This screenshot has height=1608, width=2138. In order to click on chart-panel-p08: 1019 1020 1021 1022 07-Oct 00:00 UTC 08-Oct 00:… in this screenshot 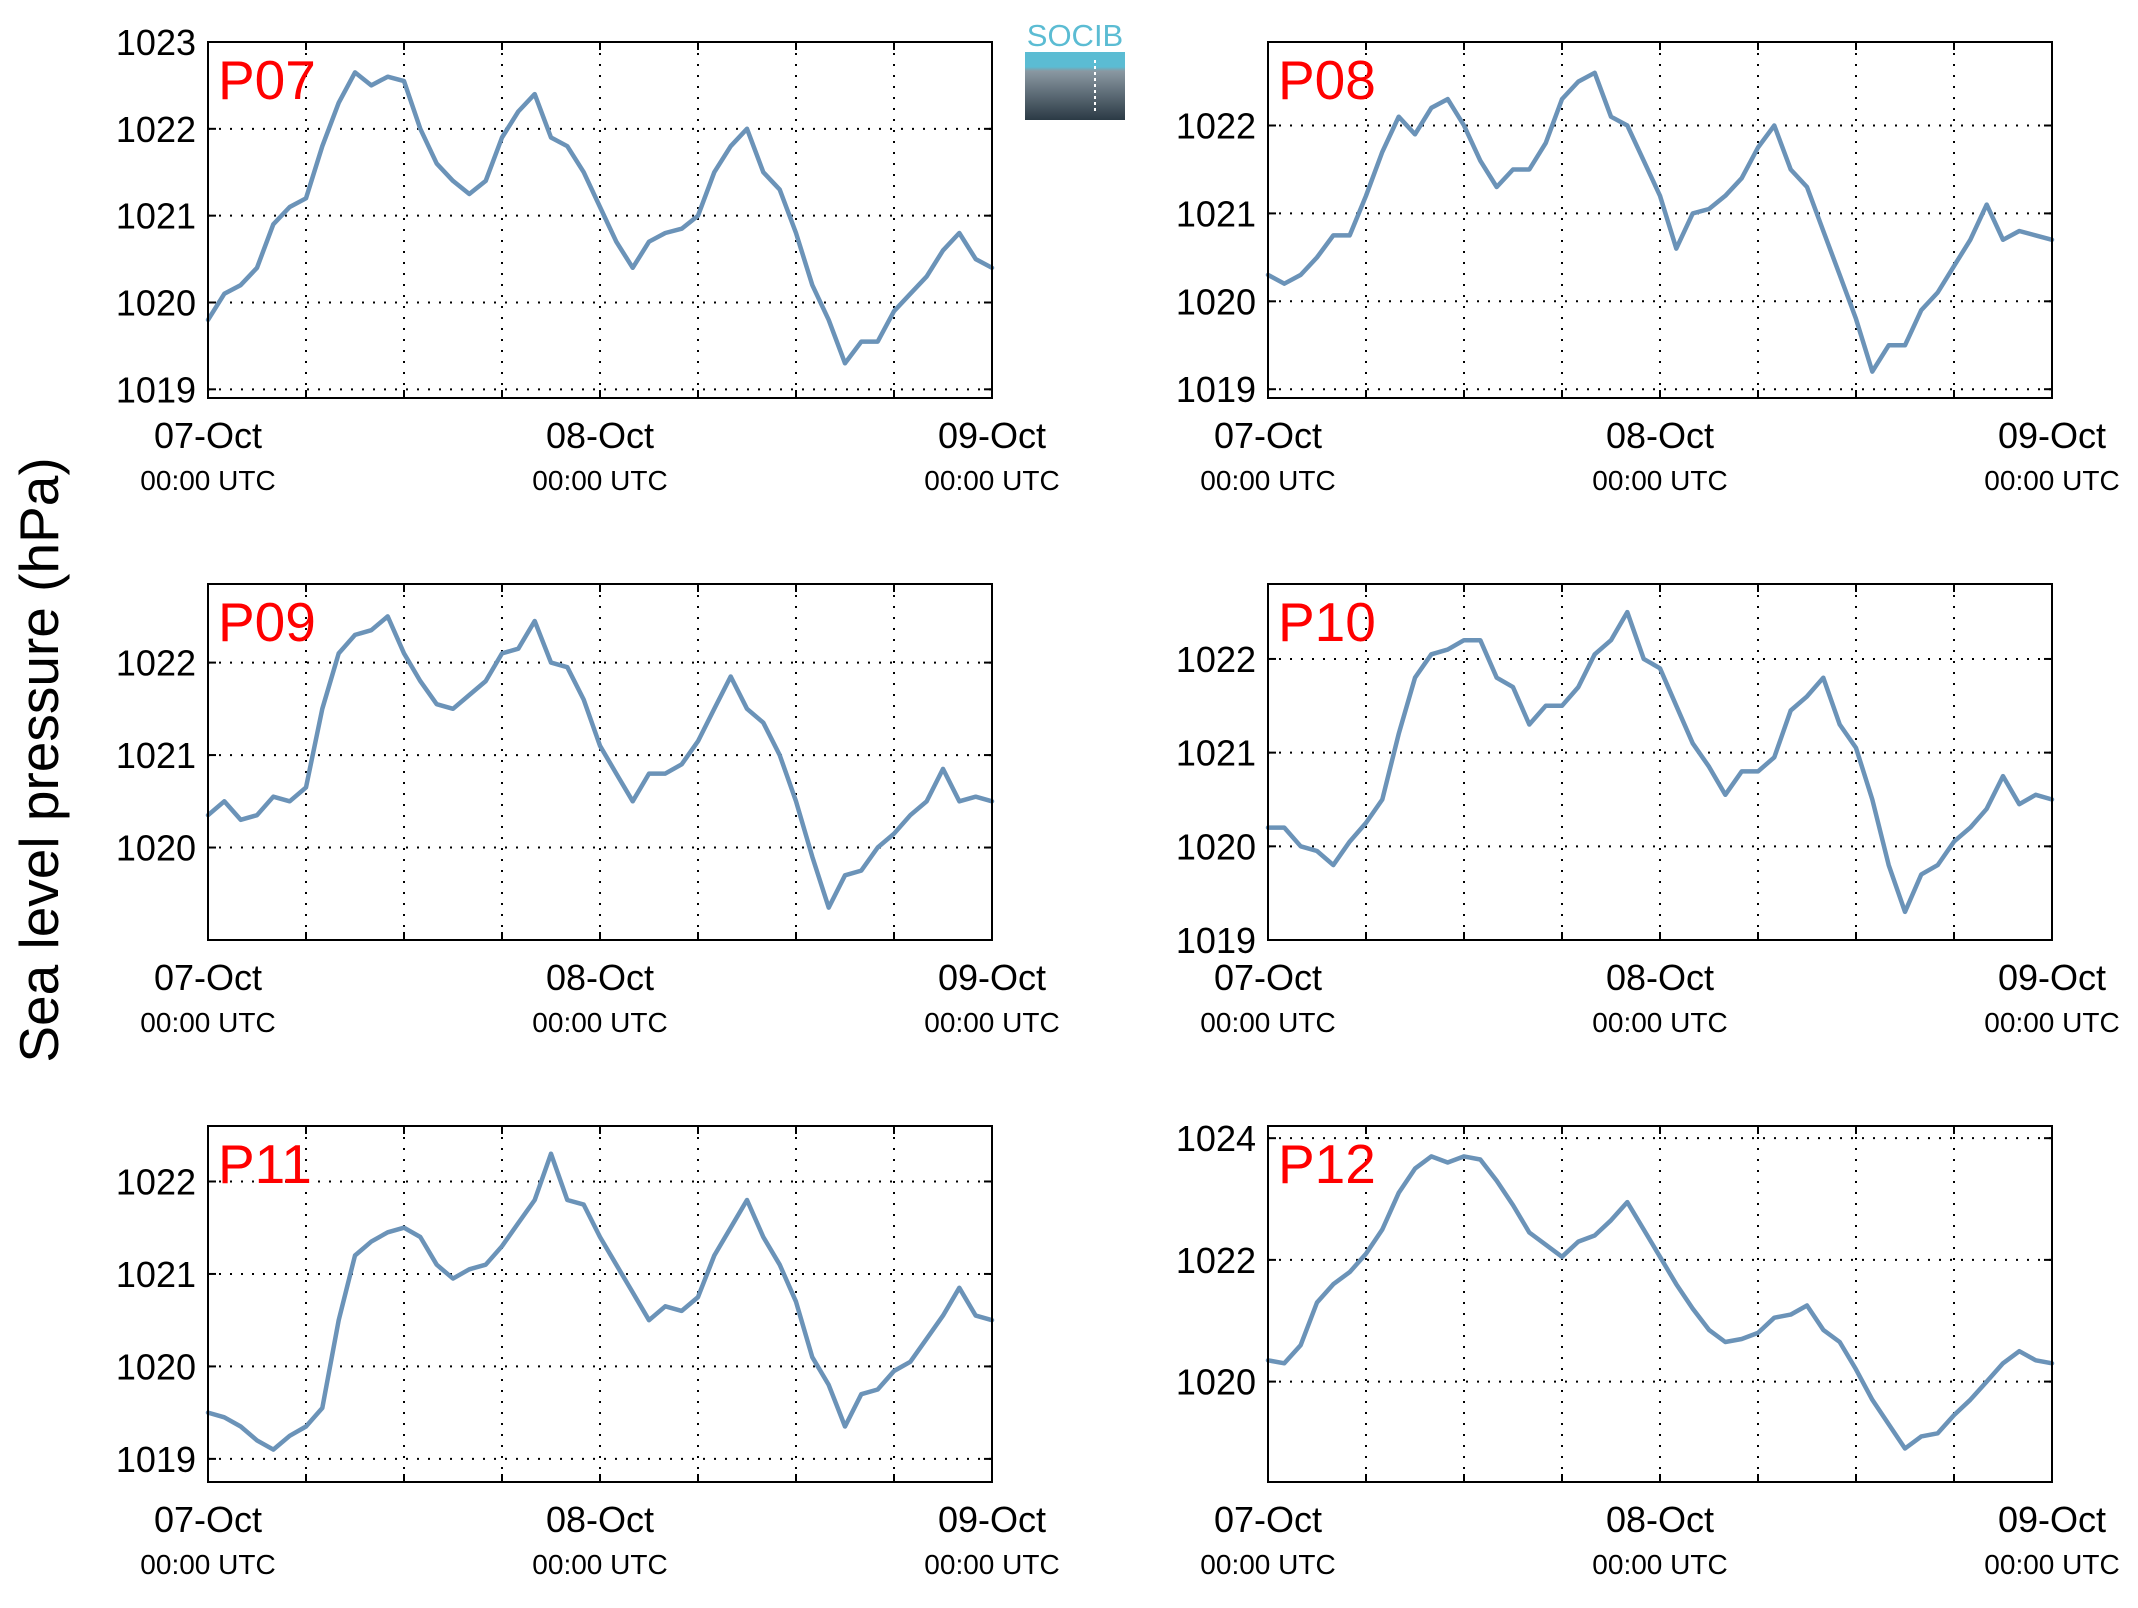, I will do `click(1648, 268)`.